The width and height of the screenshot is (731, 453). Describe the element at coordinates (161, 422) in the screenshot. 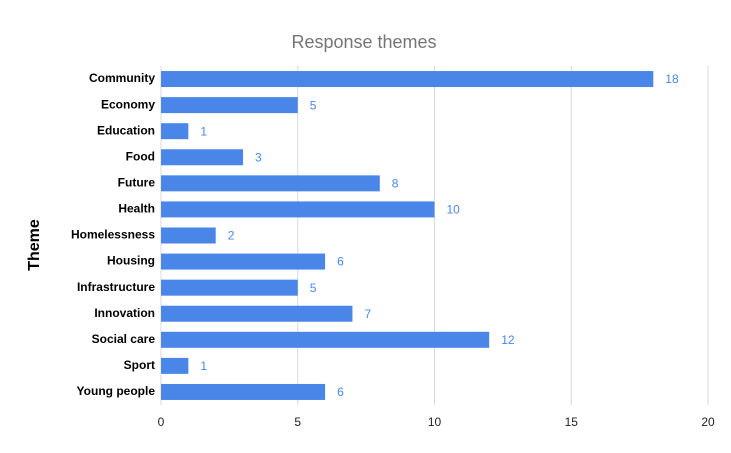

I see `x-tick-label: 0` at that location.